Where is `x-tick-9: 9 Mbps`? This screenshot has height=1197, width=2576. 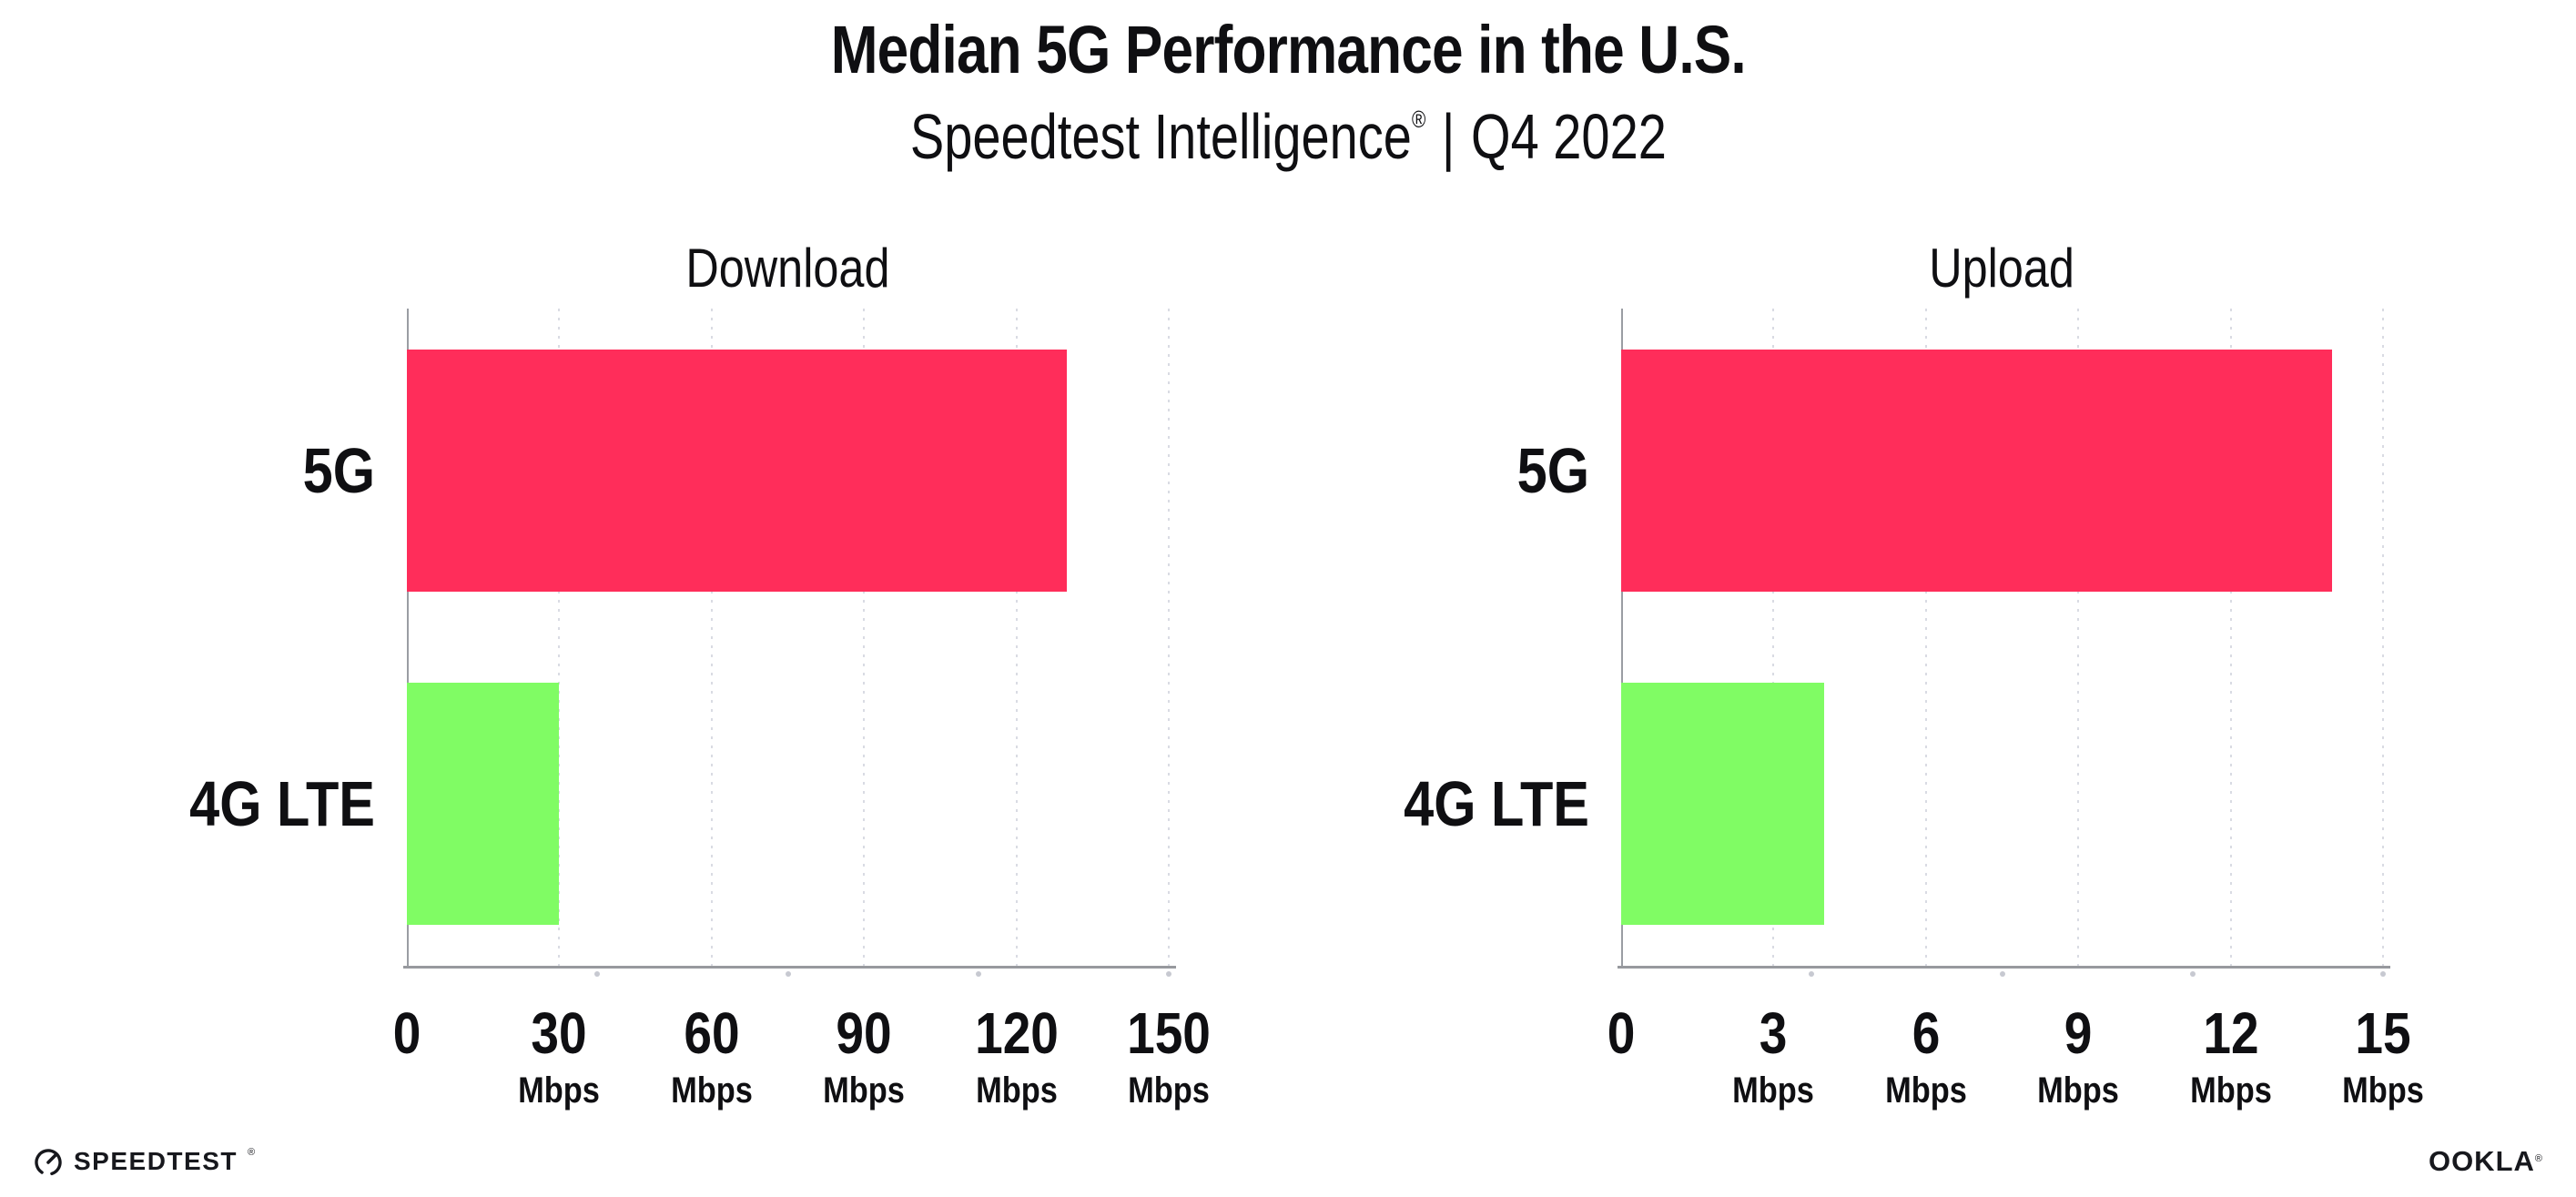
x-tick-9: 9 Mbps is located at coordinates (2079, 1056).